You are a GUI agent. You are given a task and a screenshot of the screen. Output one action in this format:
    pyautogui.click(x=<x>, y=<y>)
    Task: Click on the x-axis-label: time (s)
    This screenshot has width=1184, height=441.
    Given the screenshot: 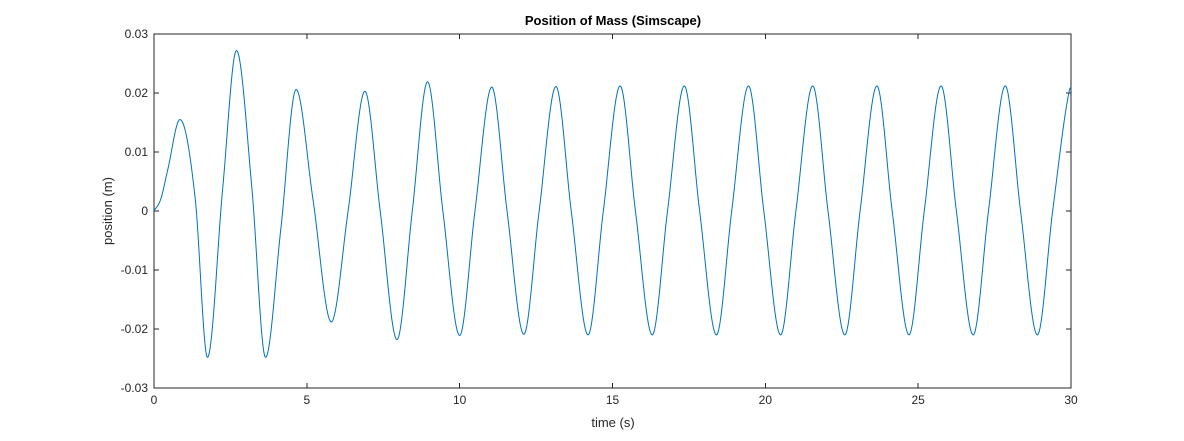 What is the action you would take?
    pyautogui.click(x=612, y=422)
    